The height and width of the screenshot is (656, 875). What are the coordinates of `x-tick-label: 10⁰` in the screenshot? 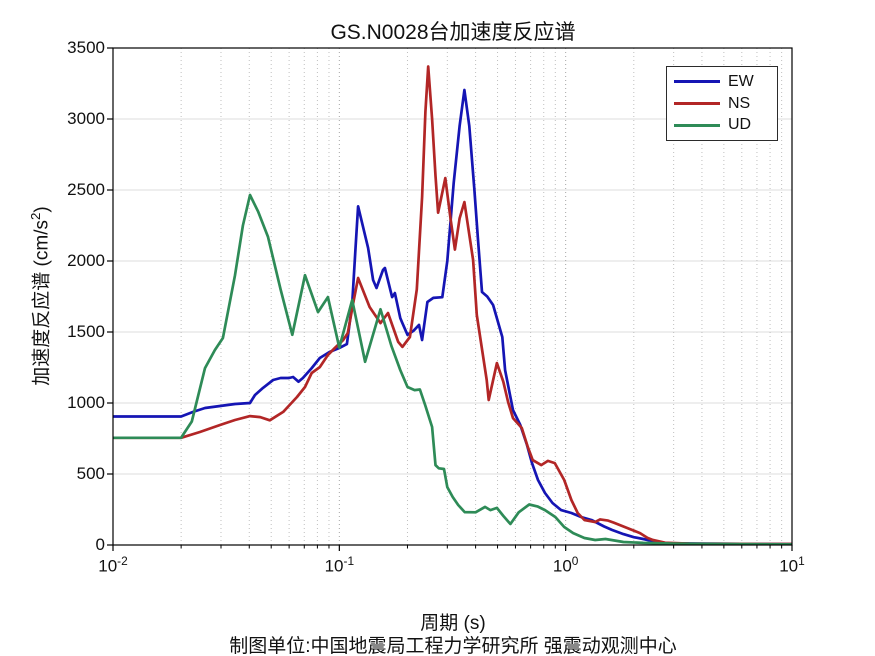 It's located at (566, 565).